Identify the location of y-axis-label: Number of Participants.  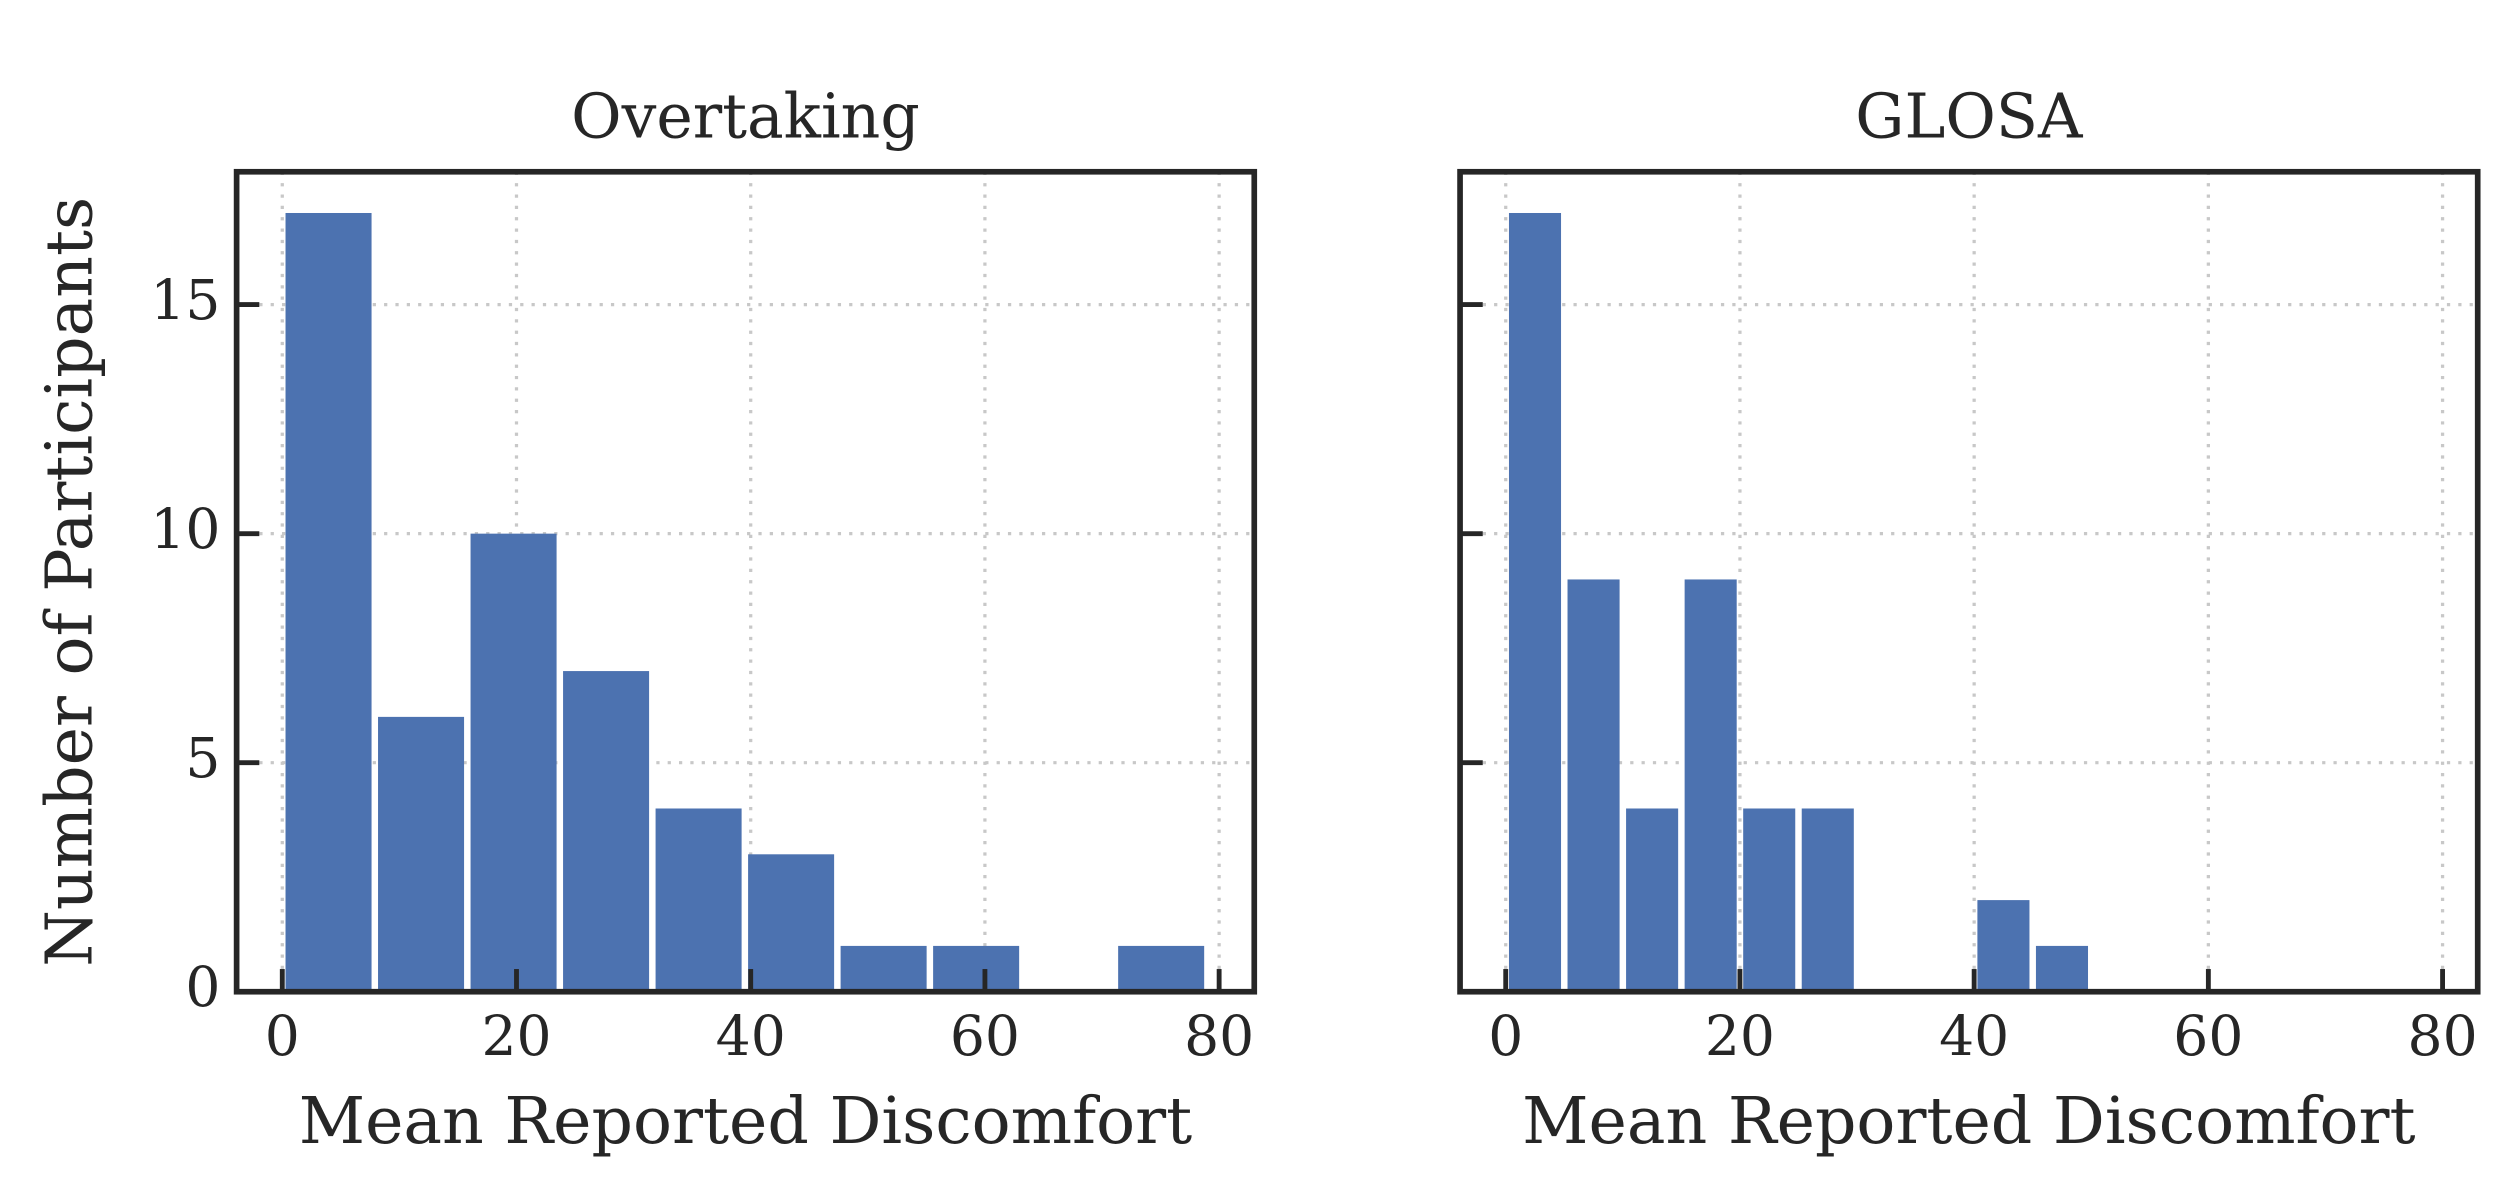
(70, 582).